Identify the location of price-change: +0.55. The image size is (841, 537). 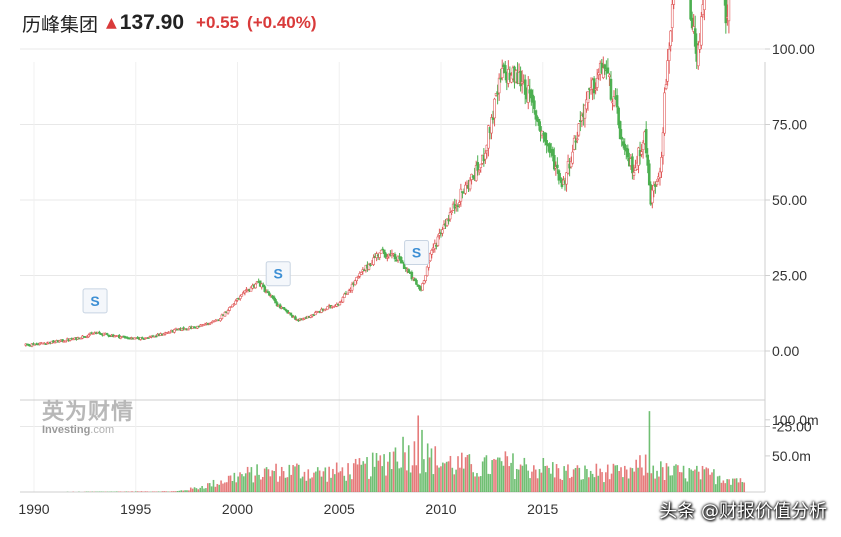
(218, 22).